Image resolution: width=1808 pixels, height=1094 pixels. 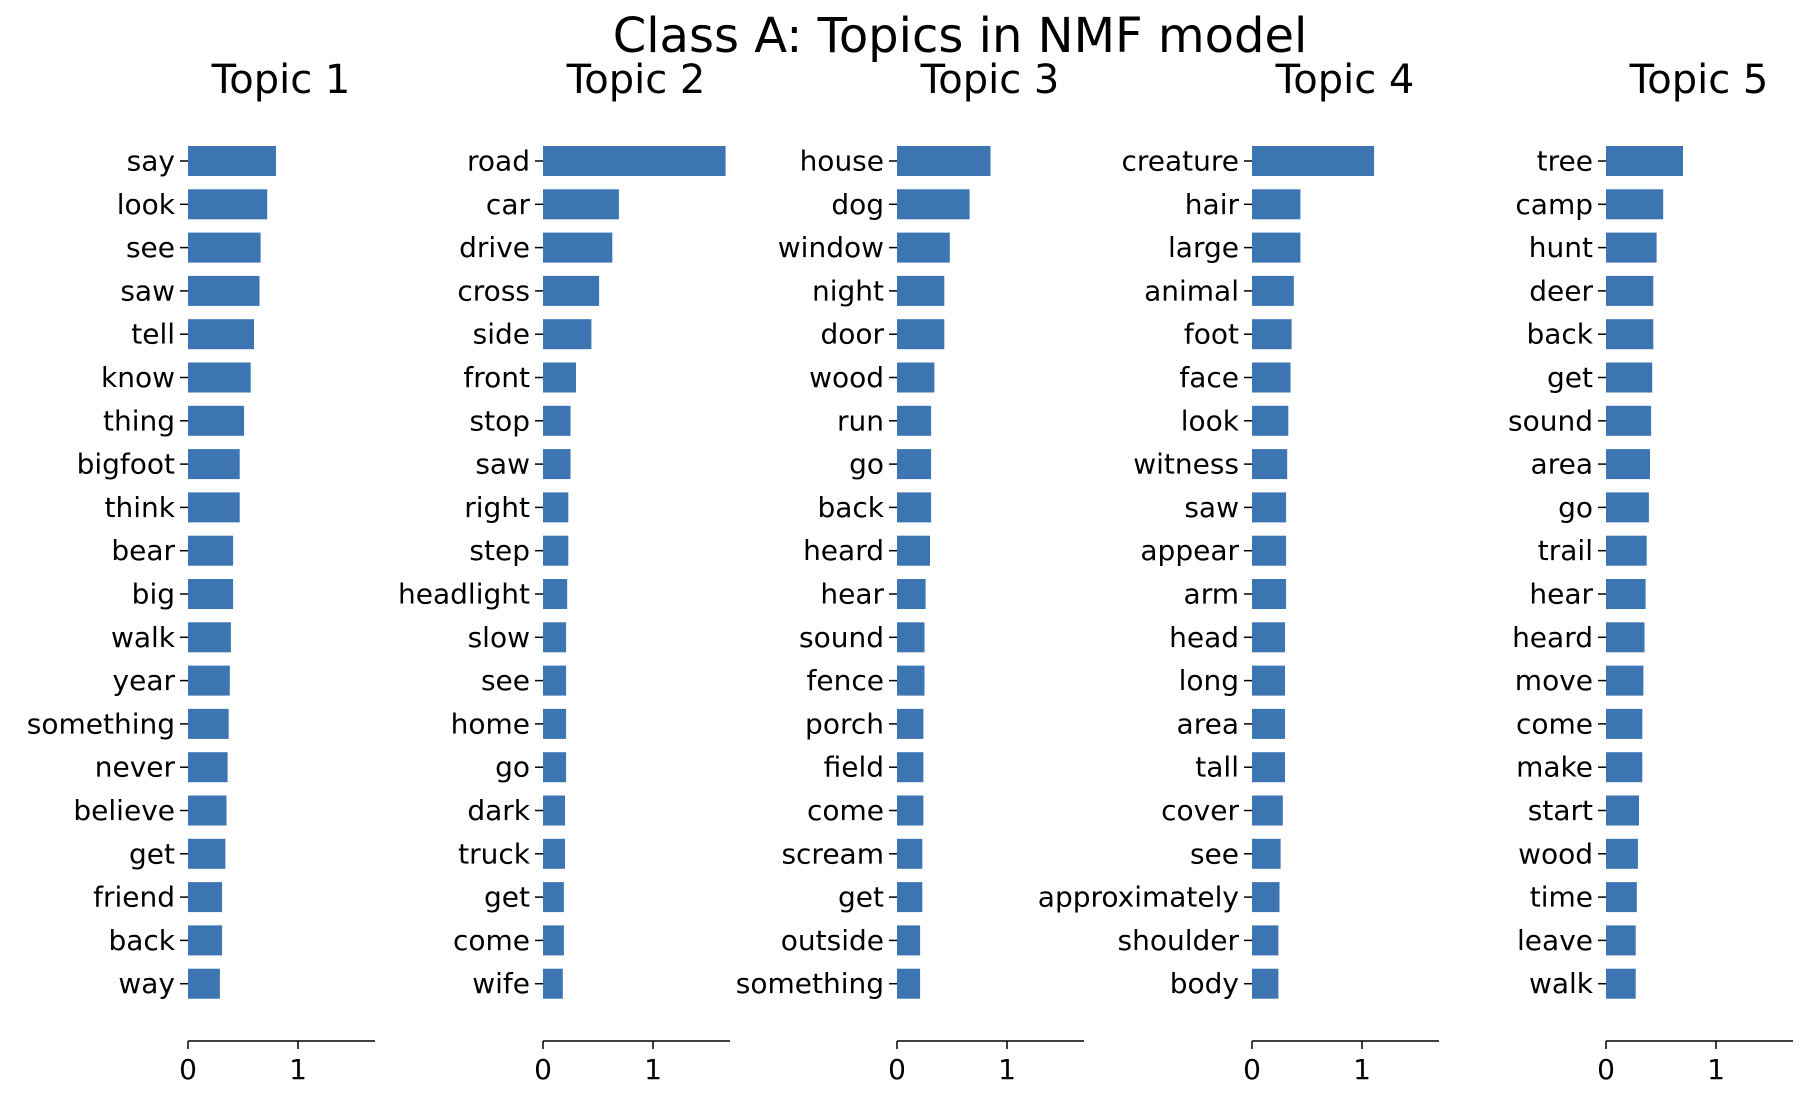 I want to click on word-label: start, so click(x=1560, y=810).